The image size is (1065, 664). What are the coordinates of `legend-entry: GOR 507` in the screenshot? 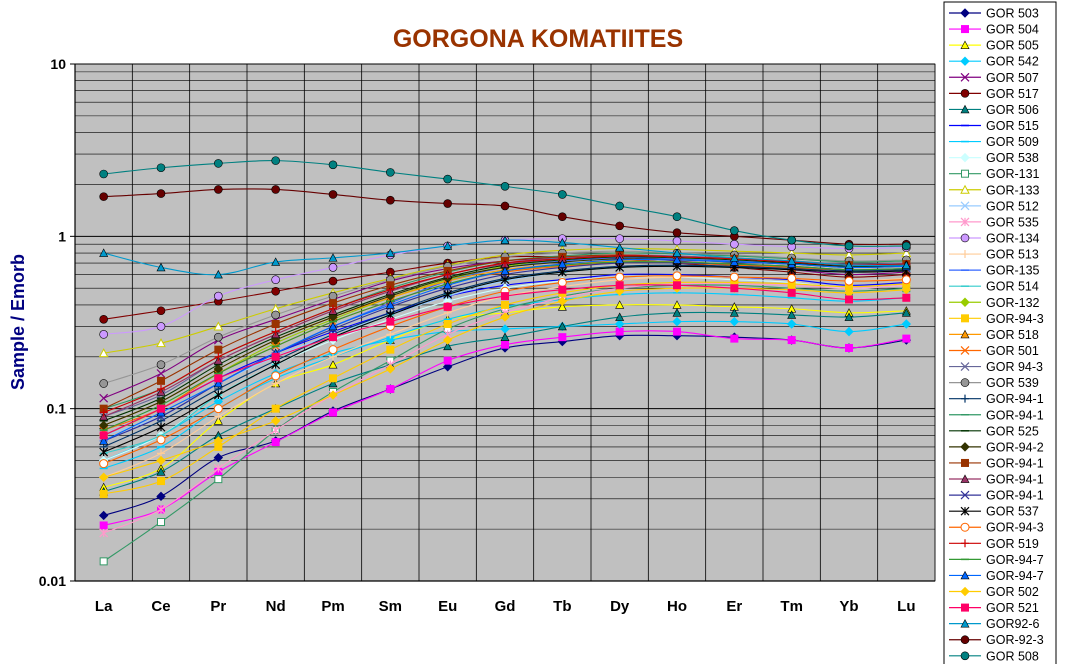 It's located at (994, 78).